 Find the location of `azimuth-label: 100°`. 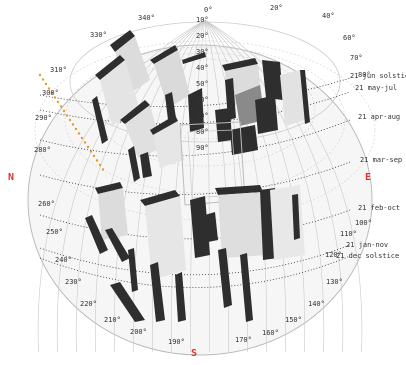

azimuth-label: 100° is located at coordinates (363, 223).